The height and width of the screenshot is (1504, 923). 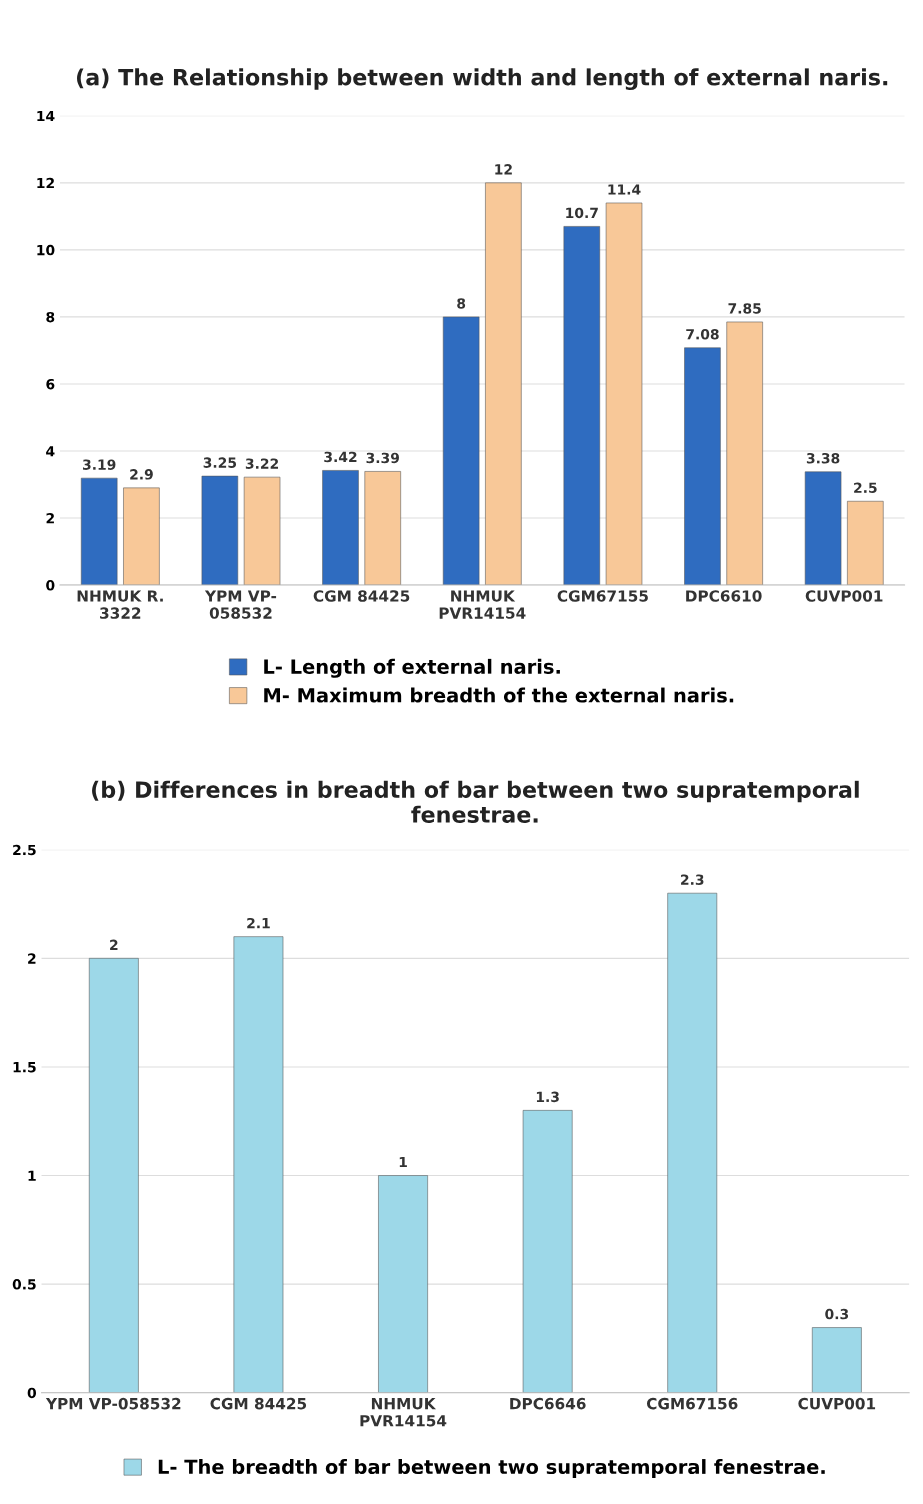 I want to click on y-tick-label: 2.5, so click(x=24, y=850).